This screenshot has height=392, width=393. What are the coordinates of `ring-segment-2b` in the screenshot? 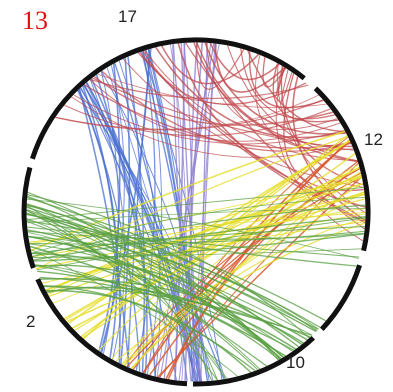 It's located at (28, 217).